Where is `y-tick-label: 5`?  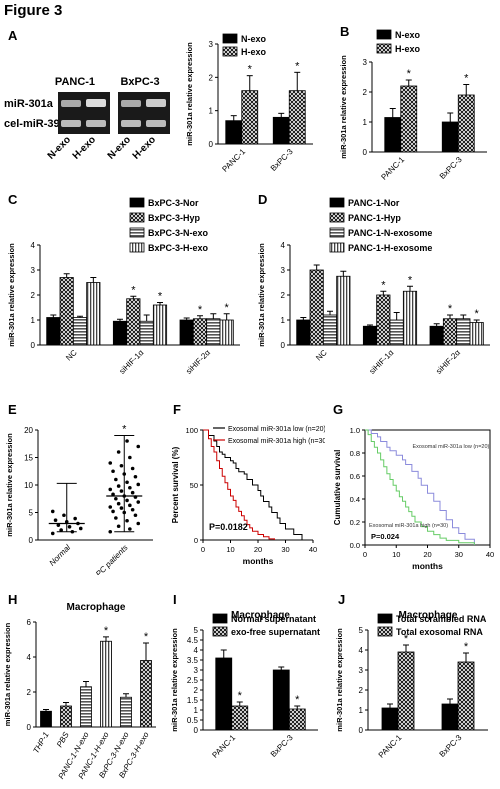
y-tick-label: 5 is located at coordinates (196, 630).